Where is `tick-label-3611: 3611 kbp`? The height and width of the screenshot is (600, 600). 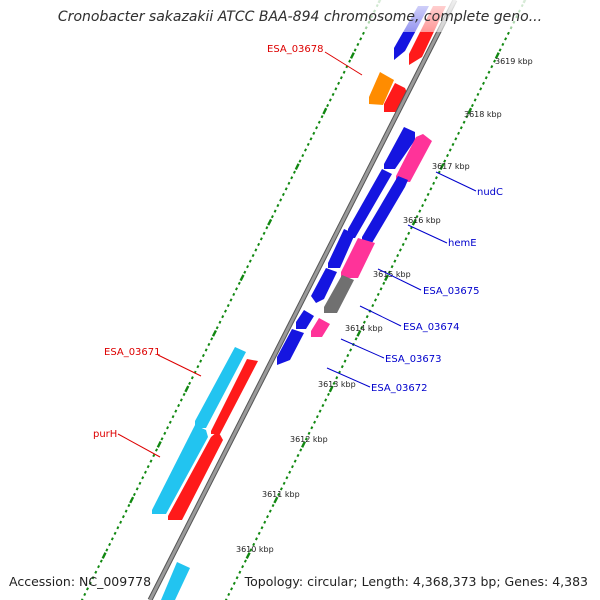 tick-label-3611: 3611 kbp is located at coordinates (281, 494).